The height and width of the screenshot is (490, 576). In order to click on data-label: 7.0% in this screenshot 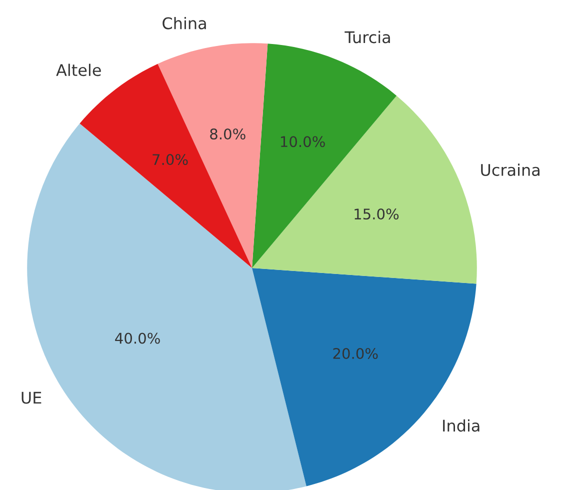, I will do `click(170, 160)`.